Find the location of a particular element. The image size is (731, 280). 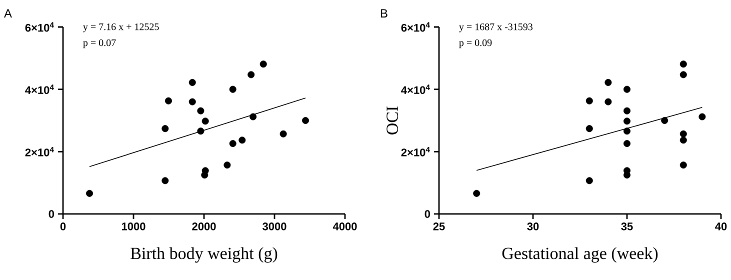

x-tick-label: 35 is located at coordinates (627, 226).